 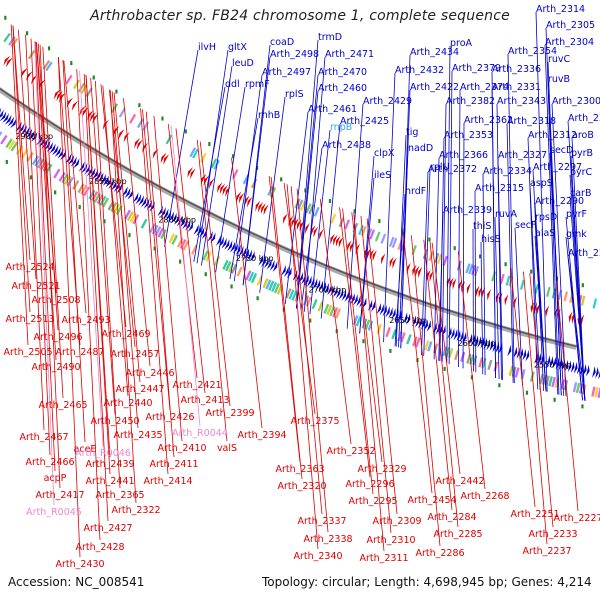 I want to click on gene-label: proA, so click(x=461, y=43).